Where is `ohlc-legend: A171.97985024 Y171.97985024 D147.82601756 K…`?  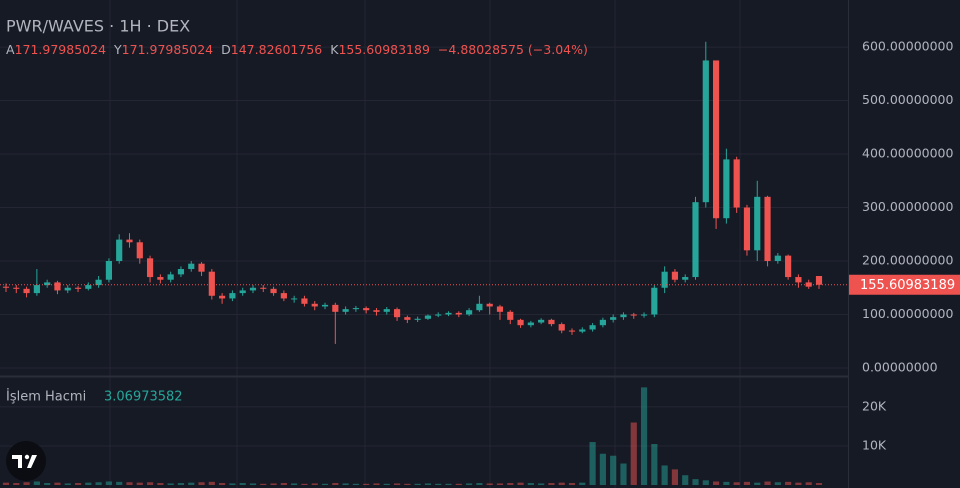
ohlc-legend: A171.97985024 Y171.97985024 D147.82601756 K… is located at coordinates (297, 49).